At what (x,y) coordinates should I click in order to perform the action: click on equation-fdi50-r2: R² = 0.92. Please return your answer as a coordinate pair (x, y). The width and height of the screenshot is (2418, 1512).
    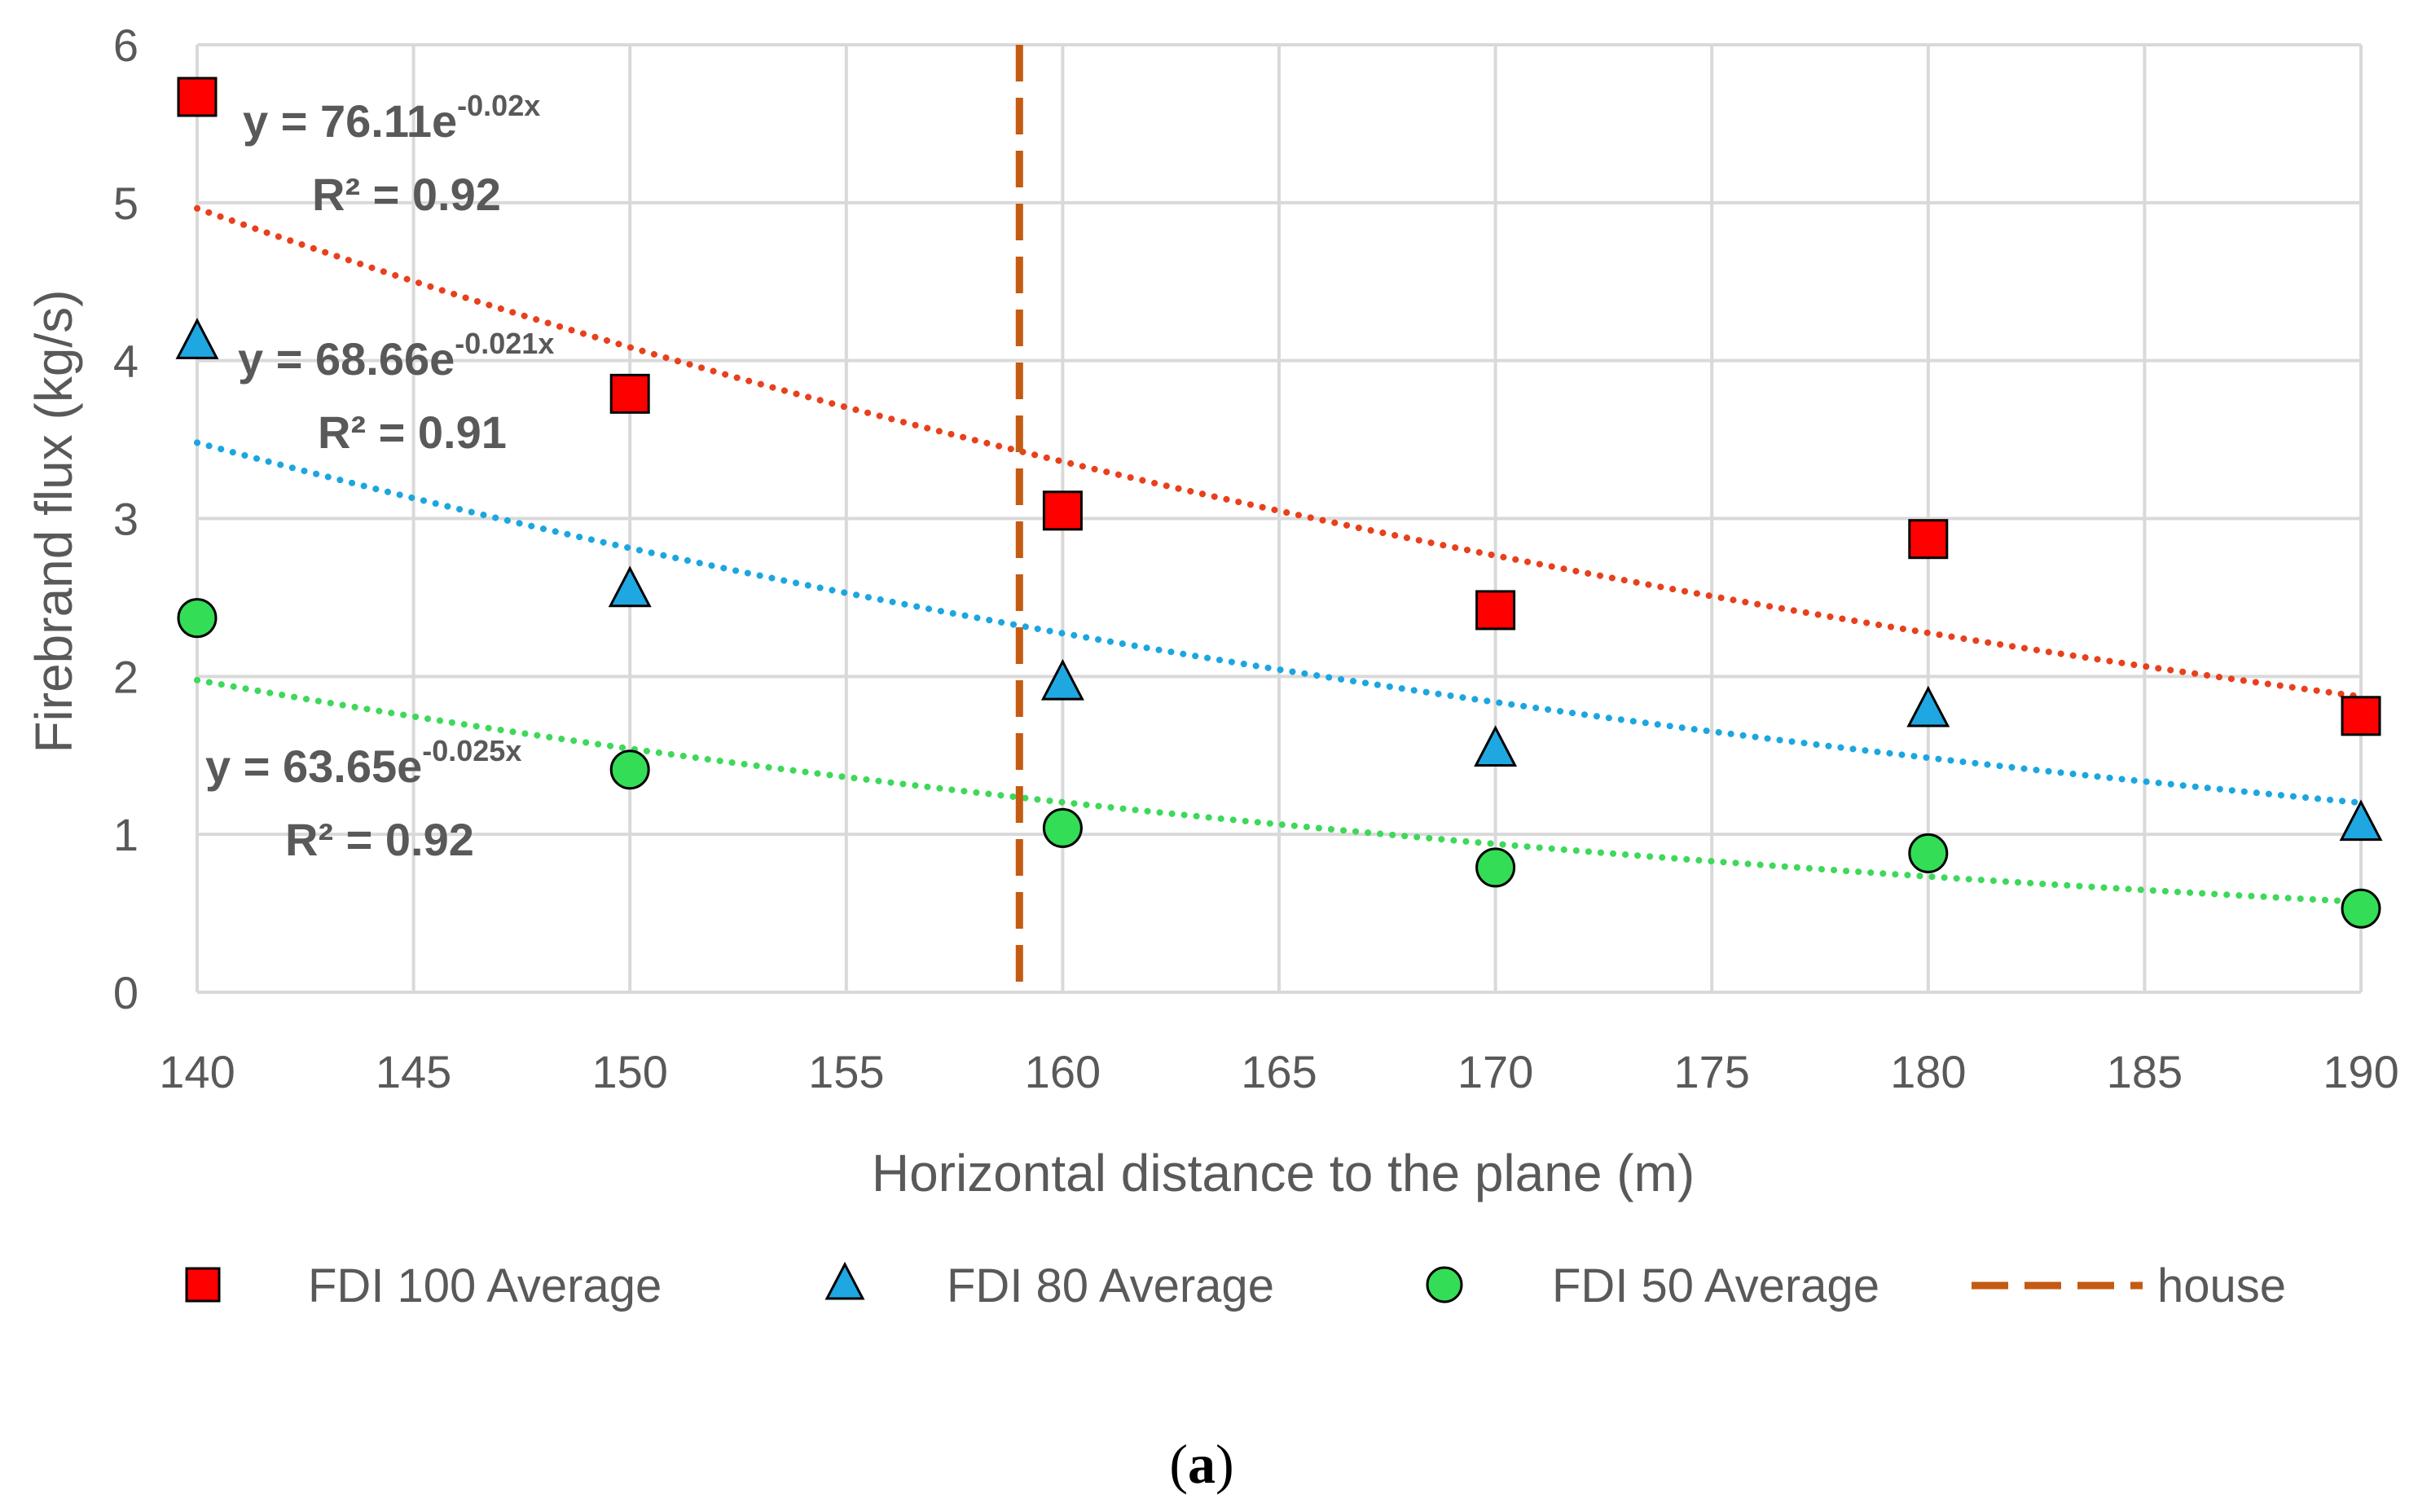
    Looking at the image, I should click on (380, 840).